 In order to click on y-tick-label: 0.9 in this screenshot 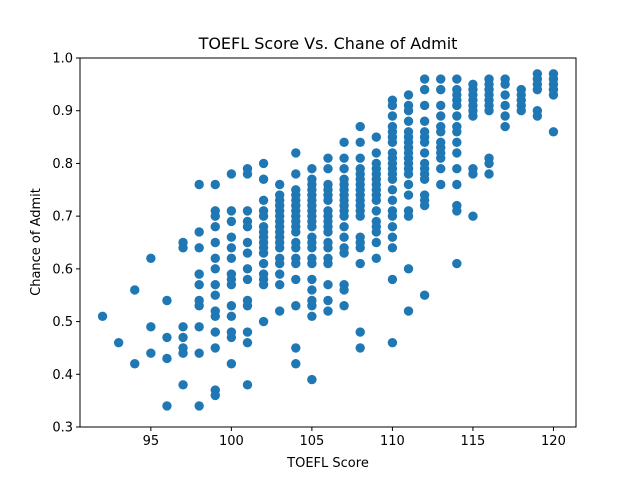, I will do `click(62, 111)`.